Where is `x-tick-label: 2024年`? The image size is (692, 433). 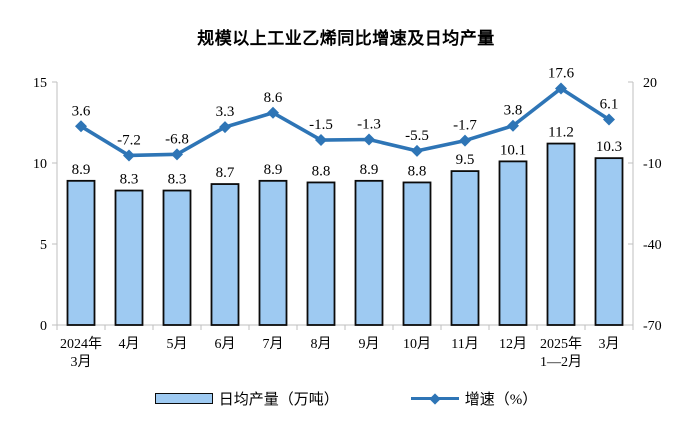 x-tick-label: 2024年 is located at coordinates (81, 344).